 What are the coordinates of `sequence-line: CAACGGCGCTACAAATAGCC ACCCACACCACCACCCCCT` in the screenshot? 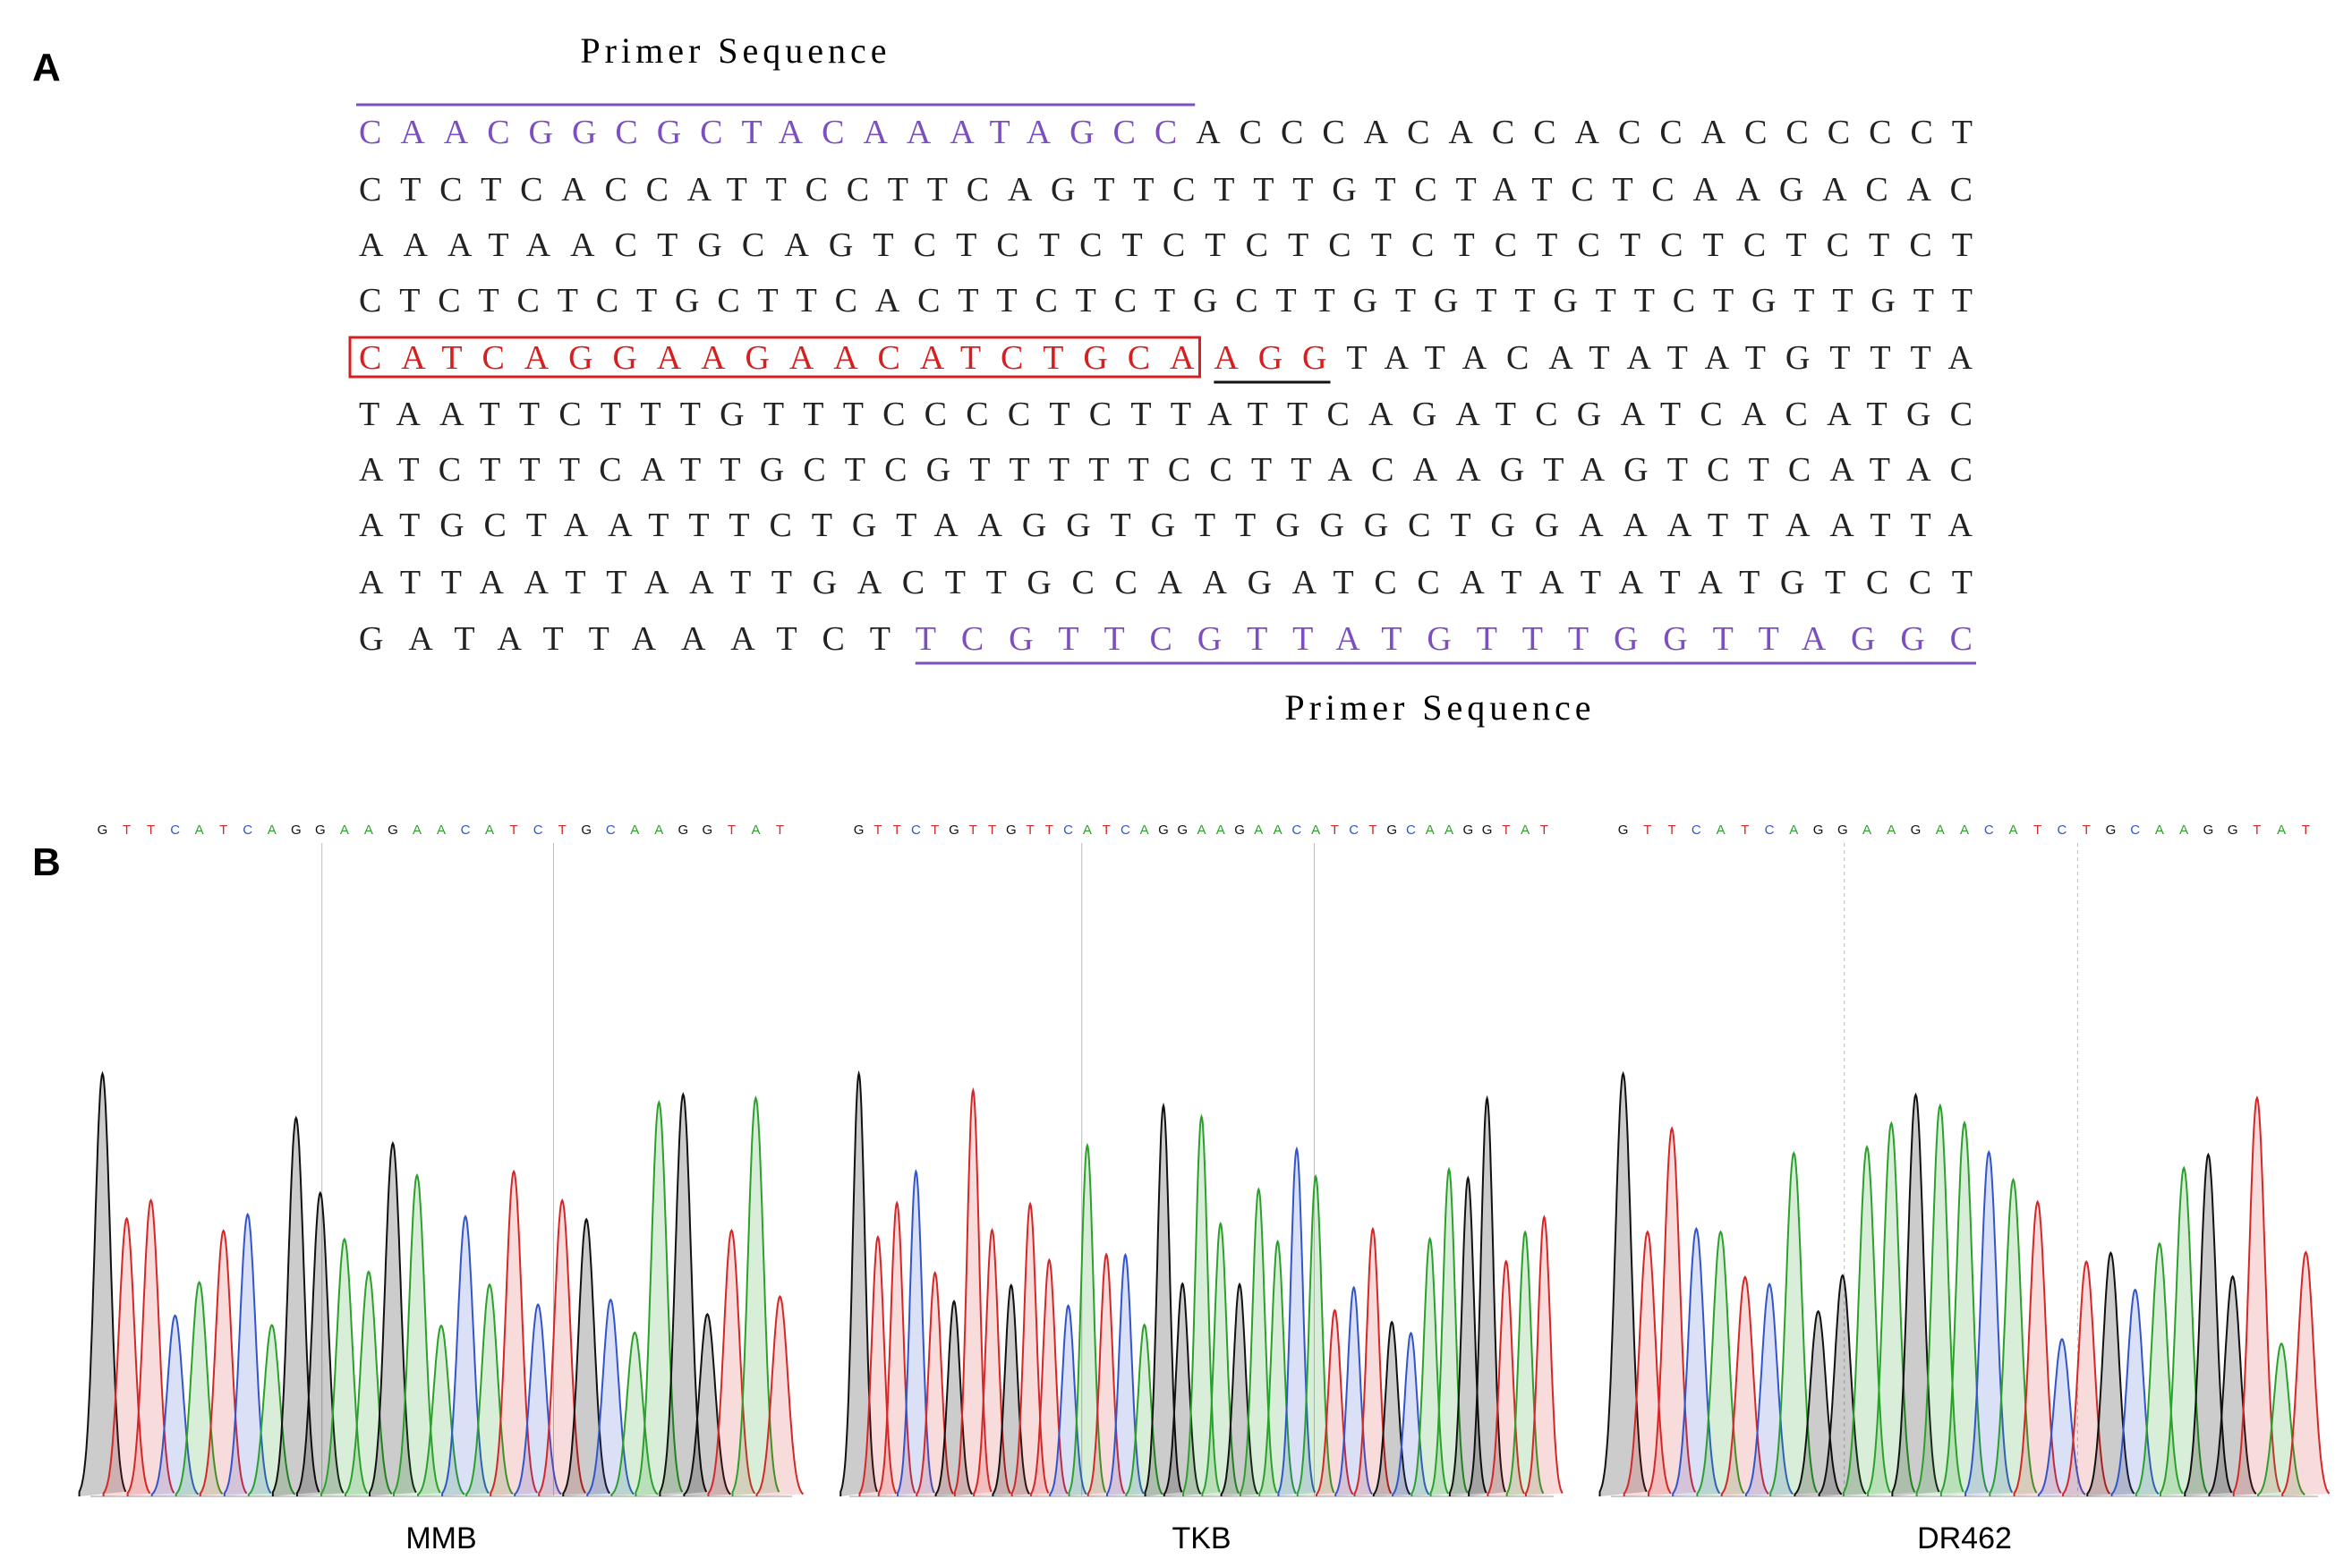 It's located at (1166, 132).